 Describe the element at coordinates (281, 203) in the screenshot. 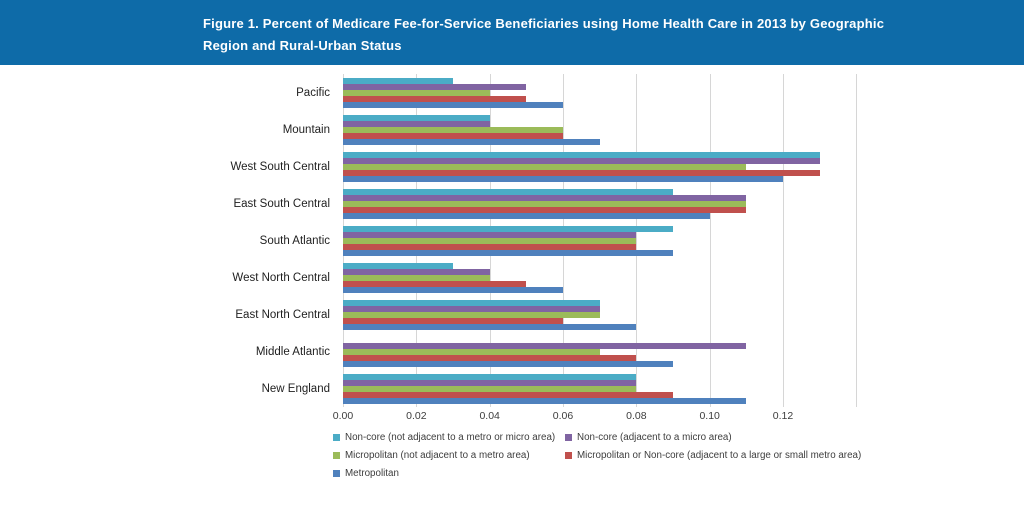

I see `y-axis-label: East South Central` at that location.